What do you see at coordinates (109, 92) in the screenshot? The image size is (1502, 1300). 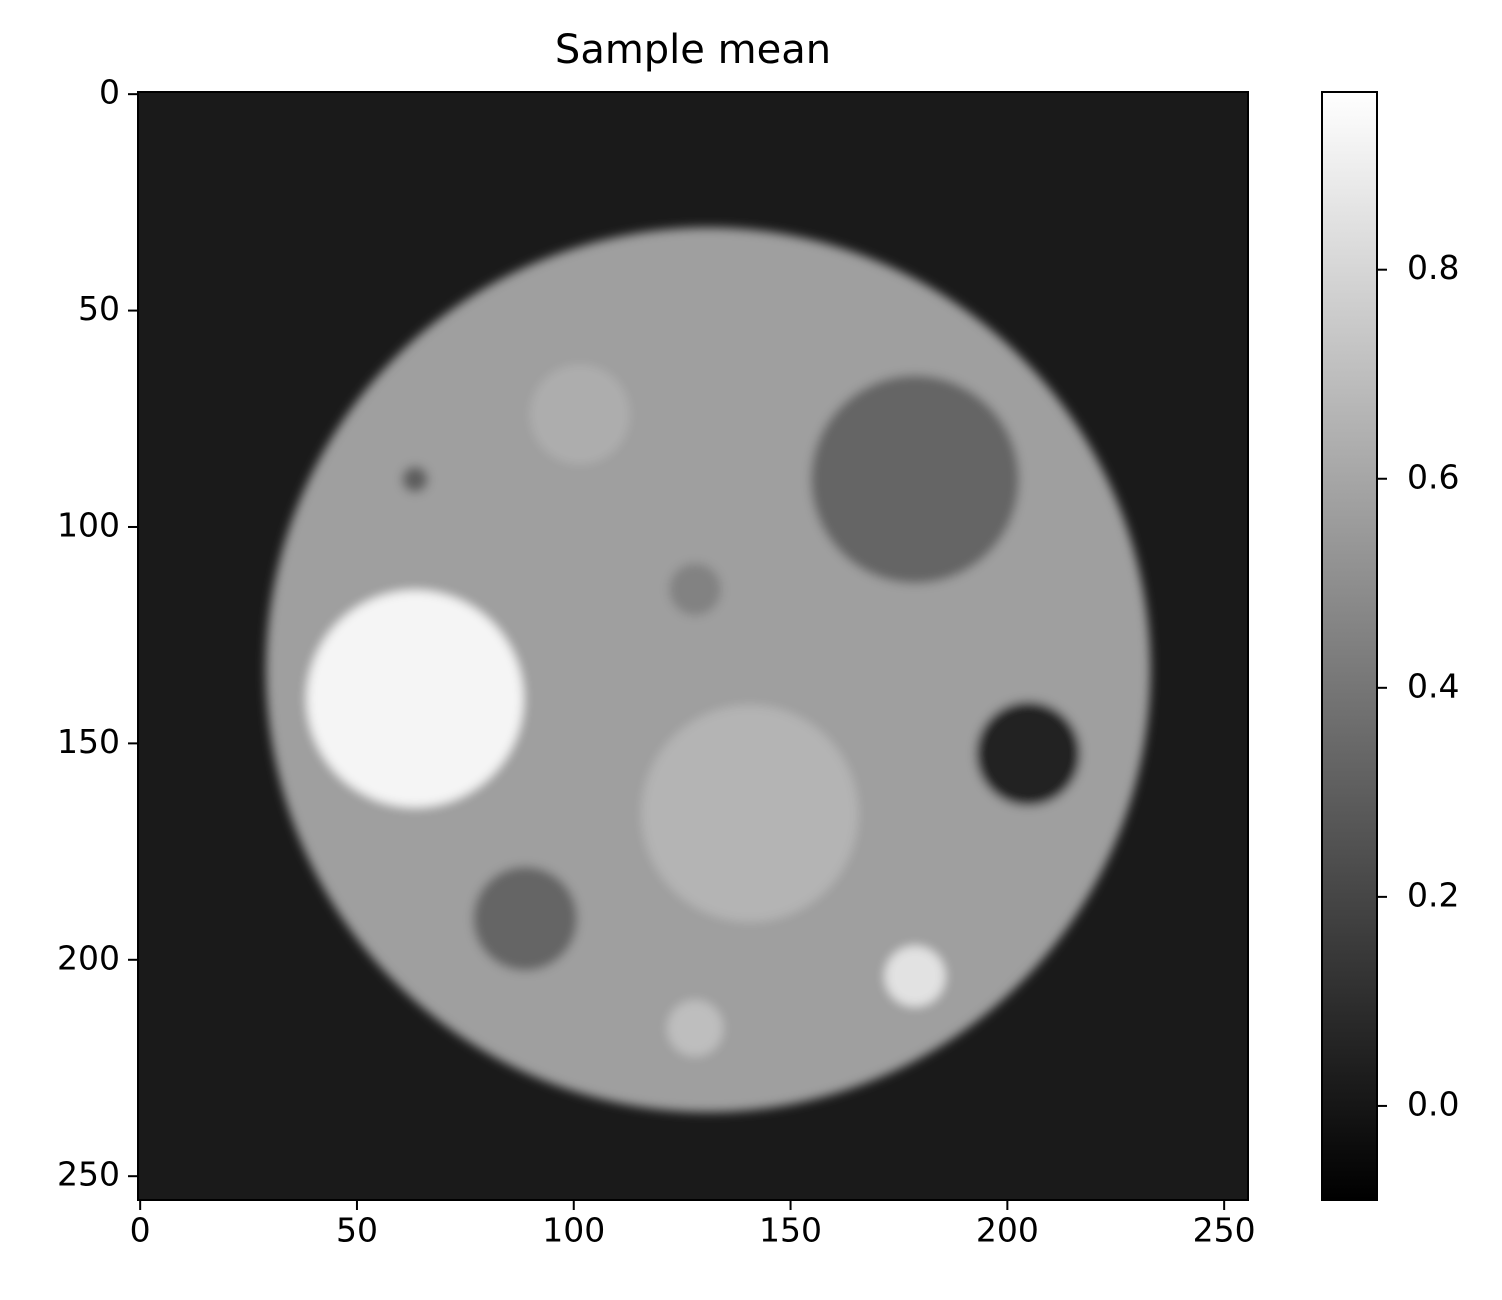 I see `y-tick-label: 0` at bounding box center [109, 92].